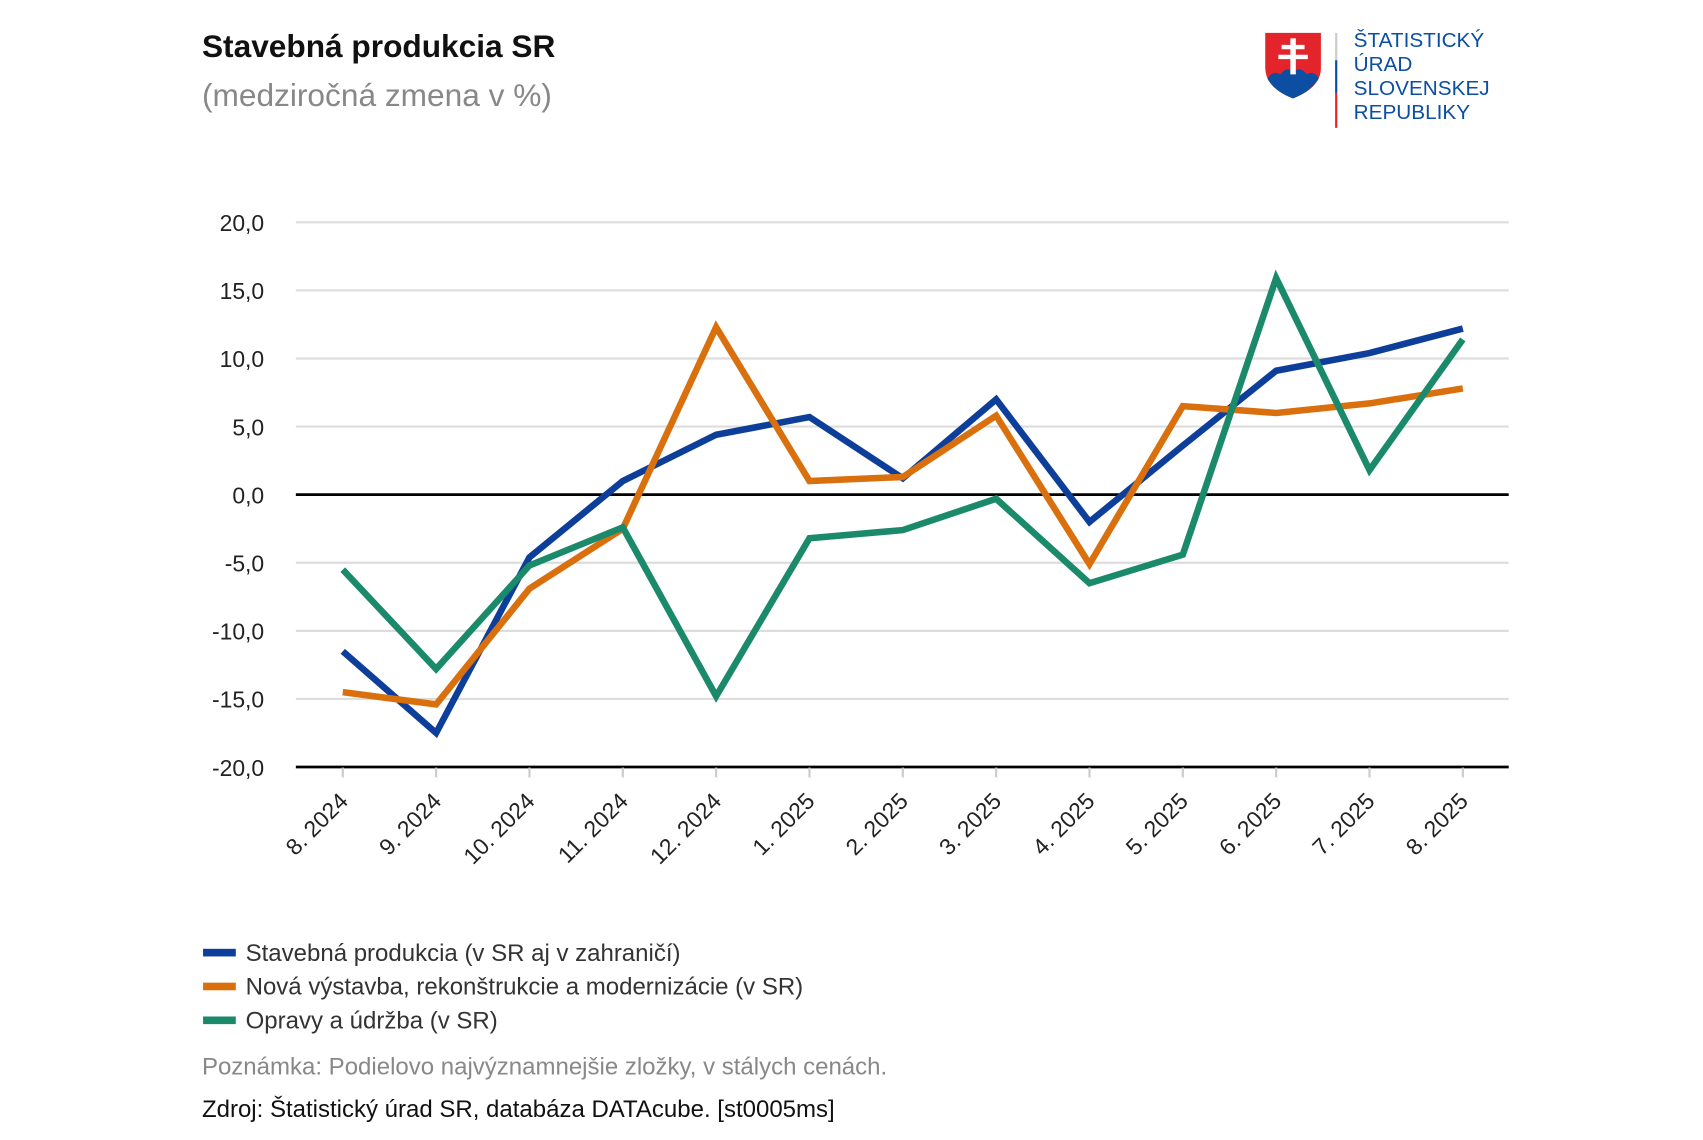 This screenshot has height=1140, width=1703. I want to click on logo: ŠTATISTICKÝ ÚRAD SLOVENSKEJ REPUBLIKY, so click(1377, 78).